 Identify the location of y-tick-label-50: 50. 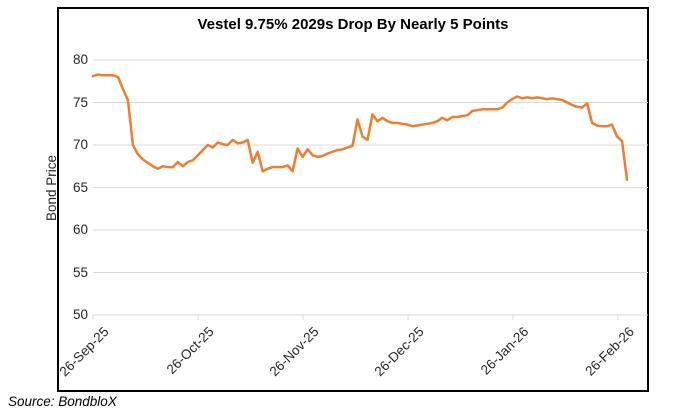
(80, 314).